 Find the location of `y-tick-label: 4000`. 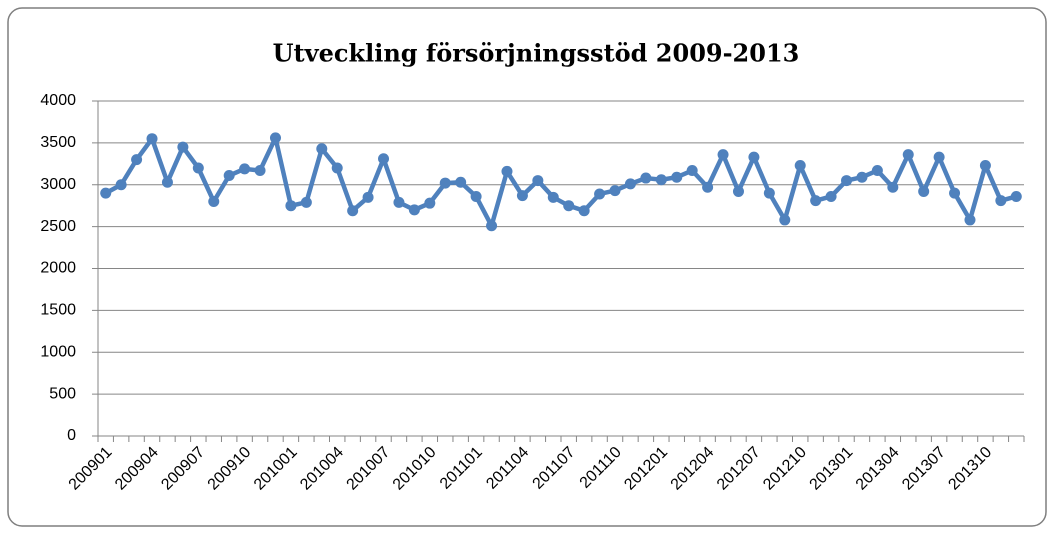

y-tick-label: 4000 is located at coordinates (58, 100).